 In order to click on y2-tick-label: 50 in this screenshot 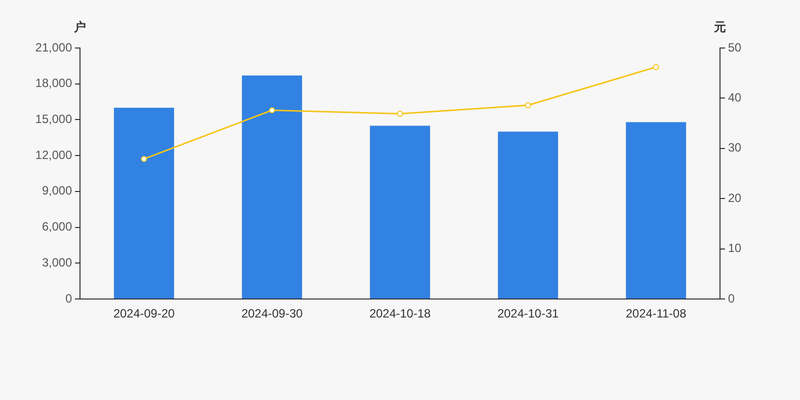, I will do `click(735, 47)`.